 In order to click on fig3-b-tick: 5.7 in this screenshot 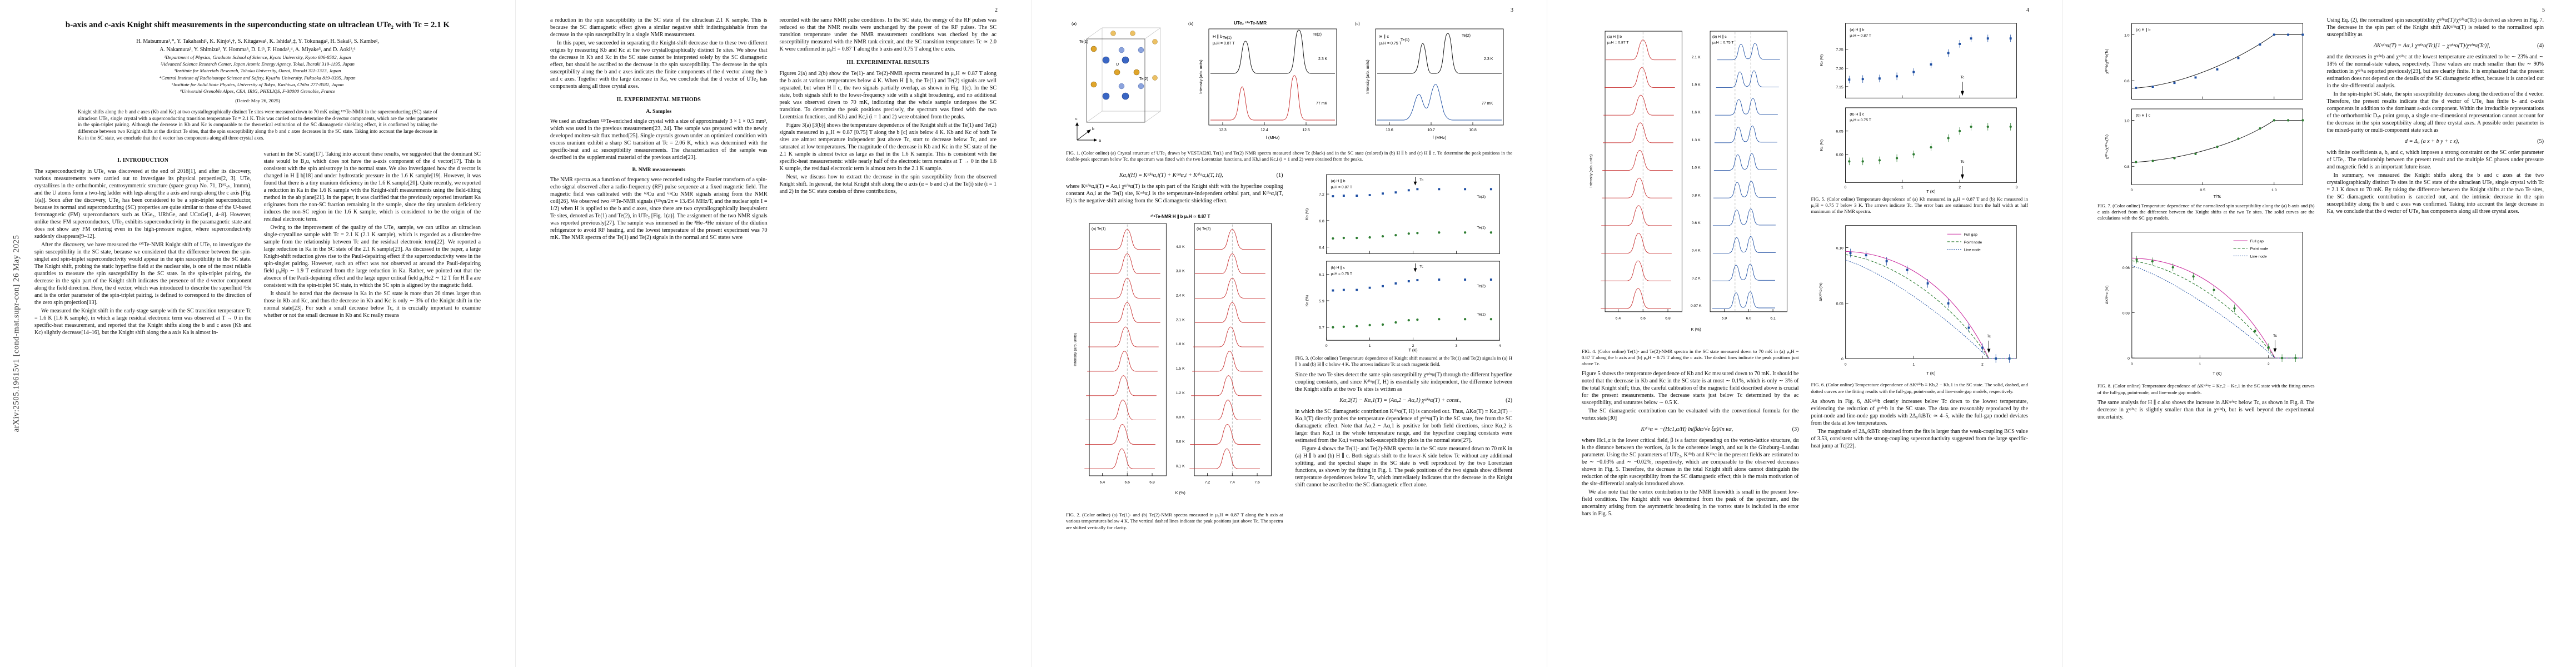, I will do `click(1321, 328)`.